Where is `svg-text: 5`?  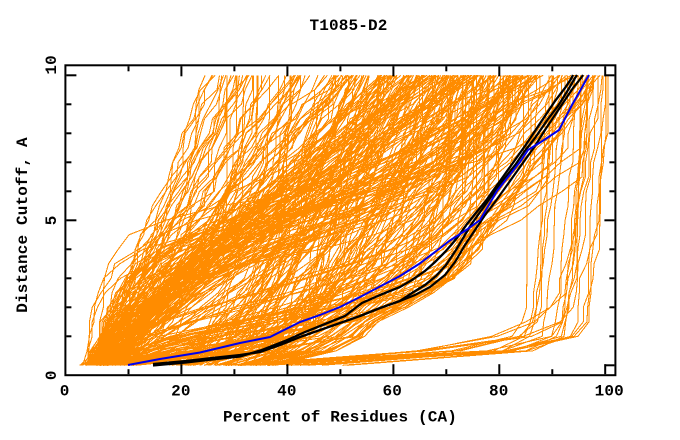 svg-text: 5 is located at coordinates (52, 220).